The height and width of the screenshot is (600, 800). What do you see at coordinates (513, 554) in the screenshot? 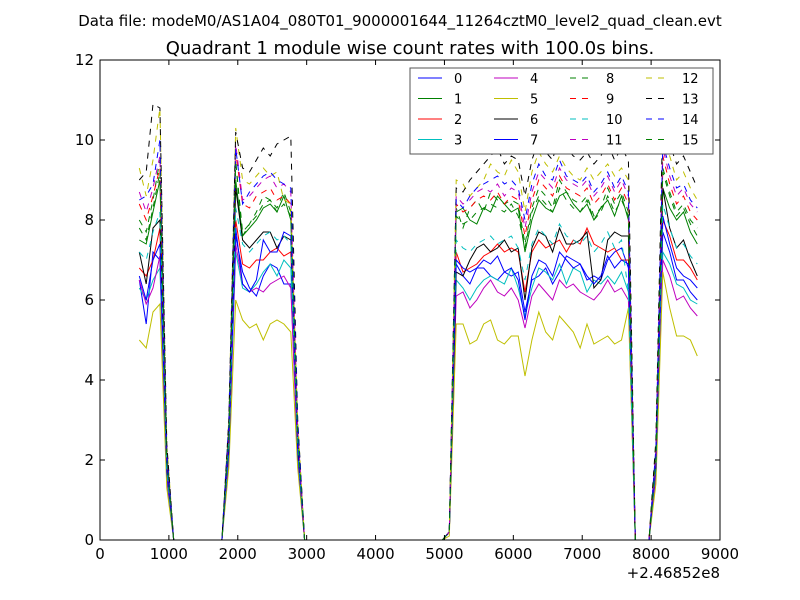
I see `x-tick-label: 6000` at bounding box center [513, 554].